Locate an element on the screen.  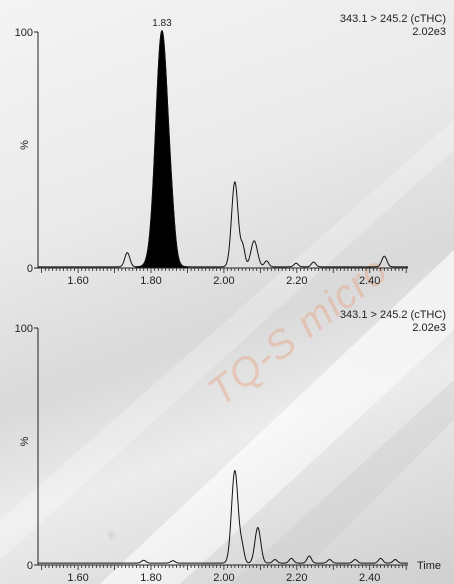
integrated-peak-area is located at coordinates (162, 149).